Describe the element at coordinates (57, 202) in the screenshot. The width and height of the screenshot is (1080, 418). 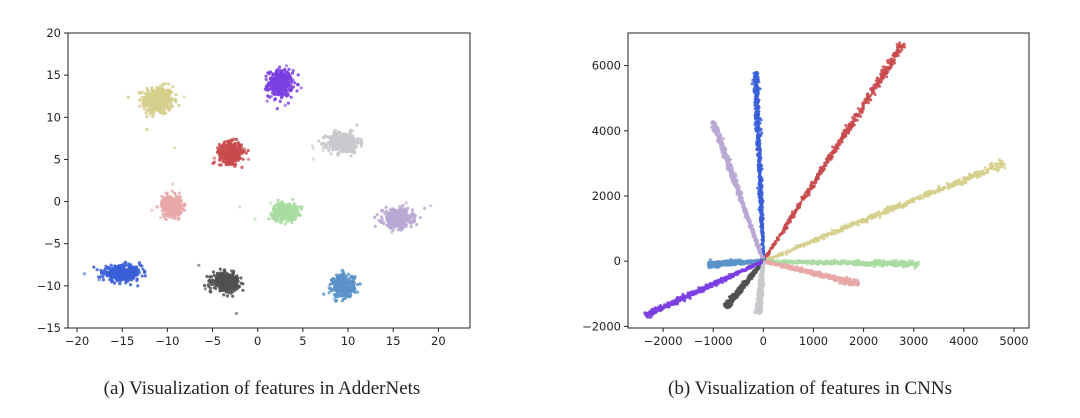
I see `a-ytick-label: 0` at that location.